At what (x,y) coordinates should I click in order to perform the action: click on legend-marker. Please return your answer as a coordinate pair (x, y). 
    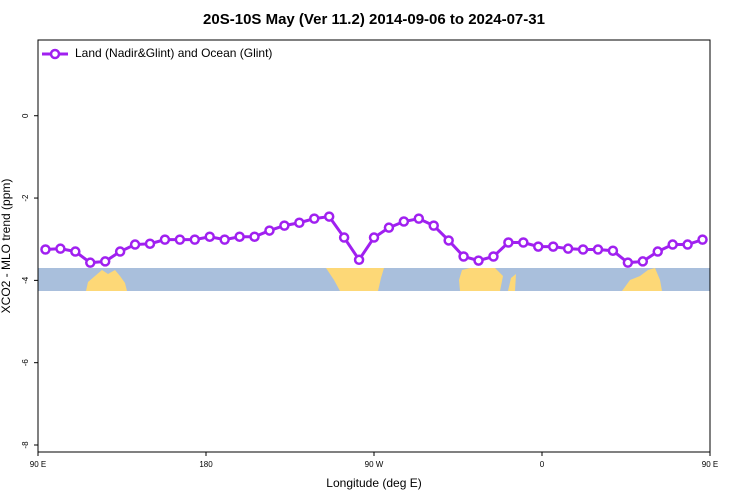
    Looking at the image, I should click on (55, 54).